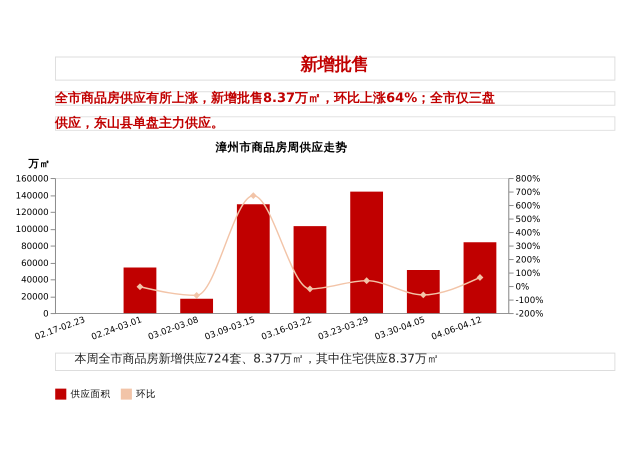  I want to click on y-tick-label: 100000, so click(32, 230).